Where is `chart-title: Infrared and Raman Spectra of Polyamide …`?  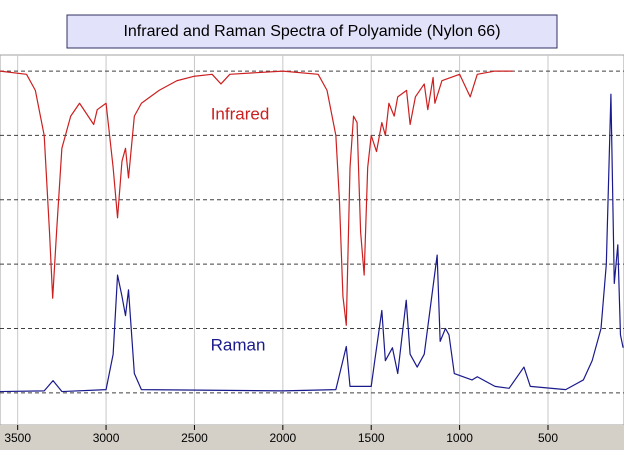 chart-title: Infrared and Raman Spectra of Polyamide … is located at coordinates (311, 31).